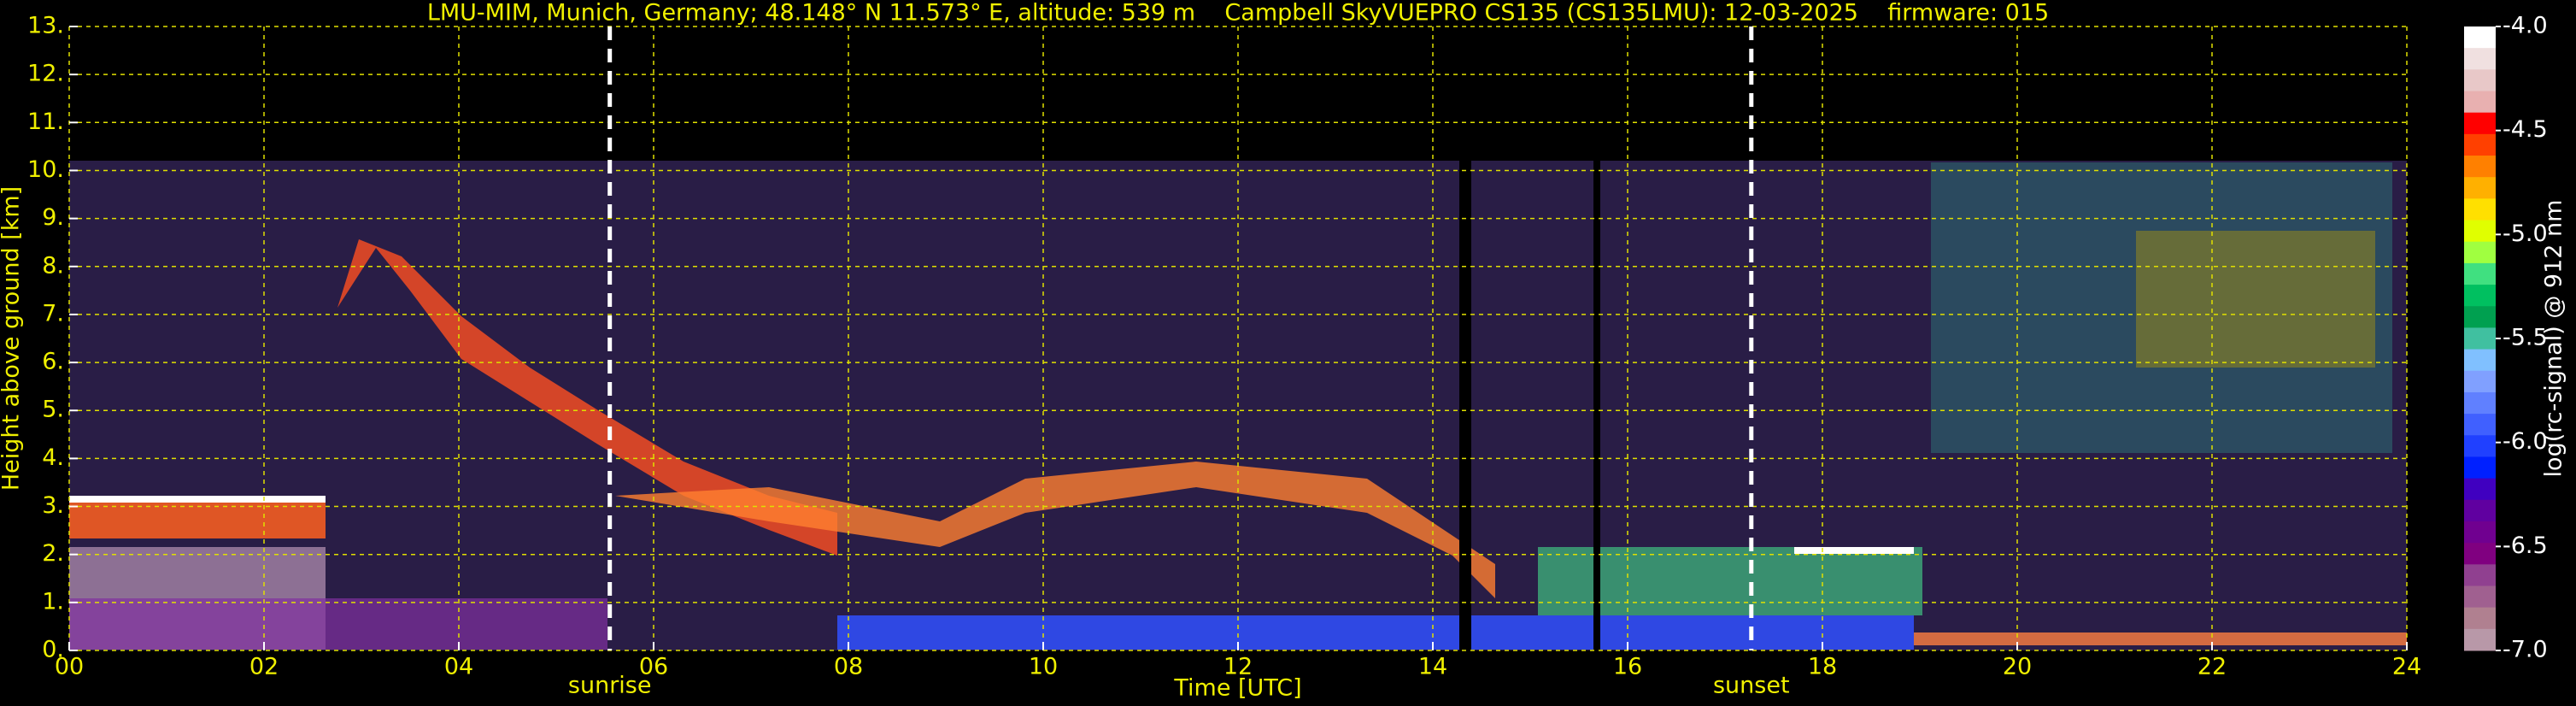 This screenshot has width=2576, height=706. Describe the element at coordinates (848, 667) in the screenshot. I see `x-tick-label: 08` at that location.